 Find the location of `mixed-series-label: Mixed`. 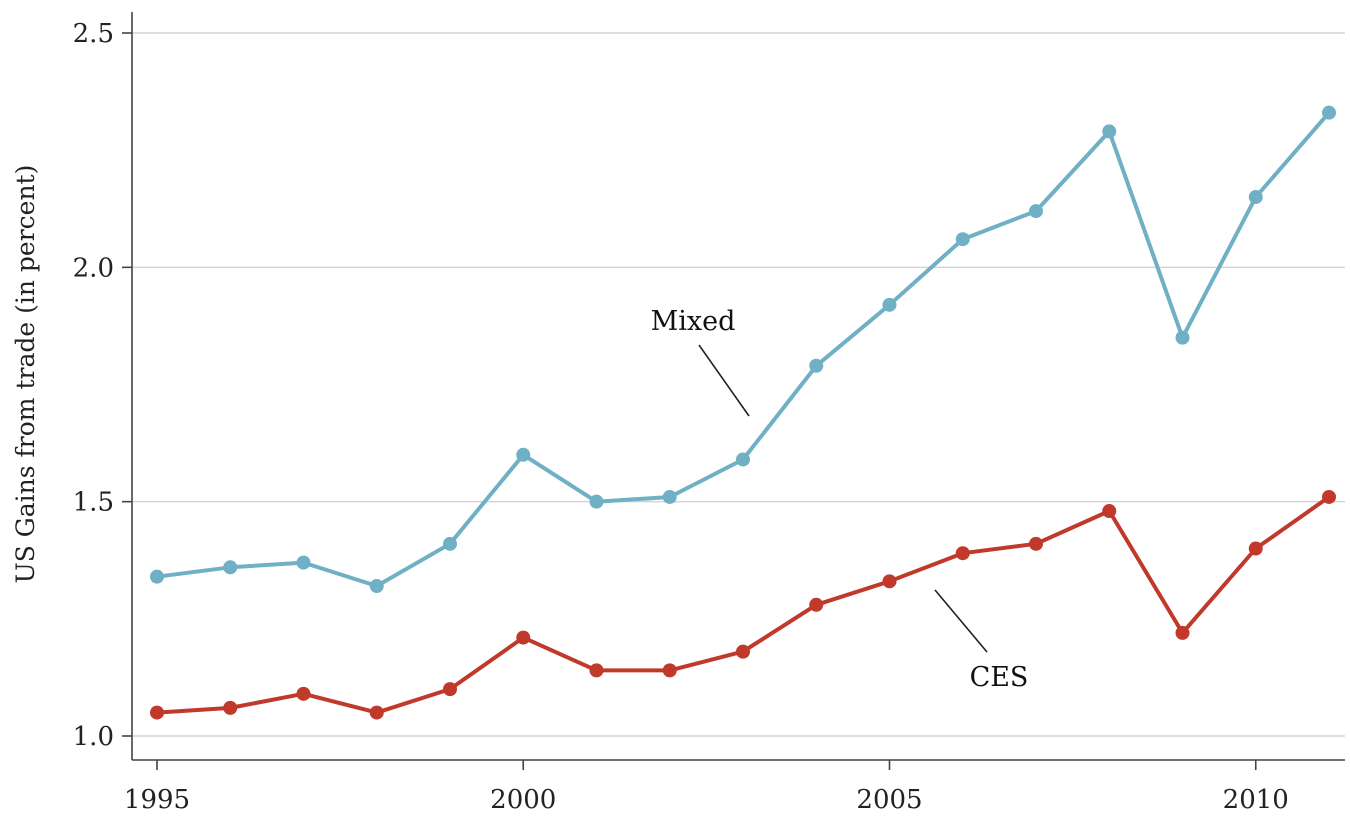

mixed-series-label: Mixed is located at coordinates (693, 321).